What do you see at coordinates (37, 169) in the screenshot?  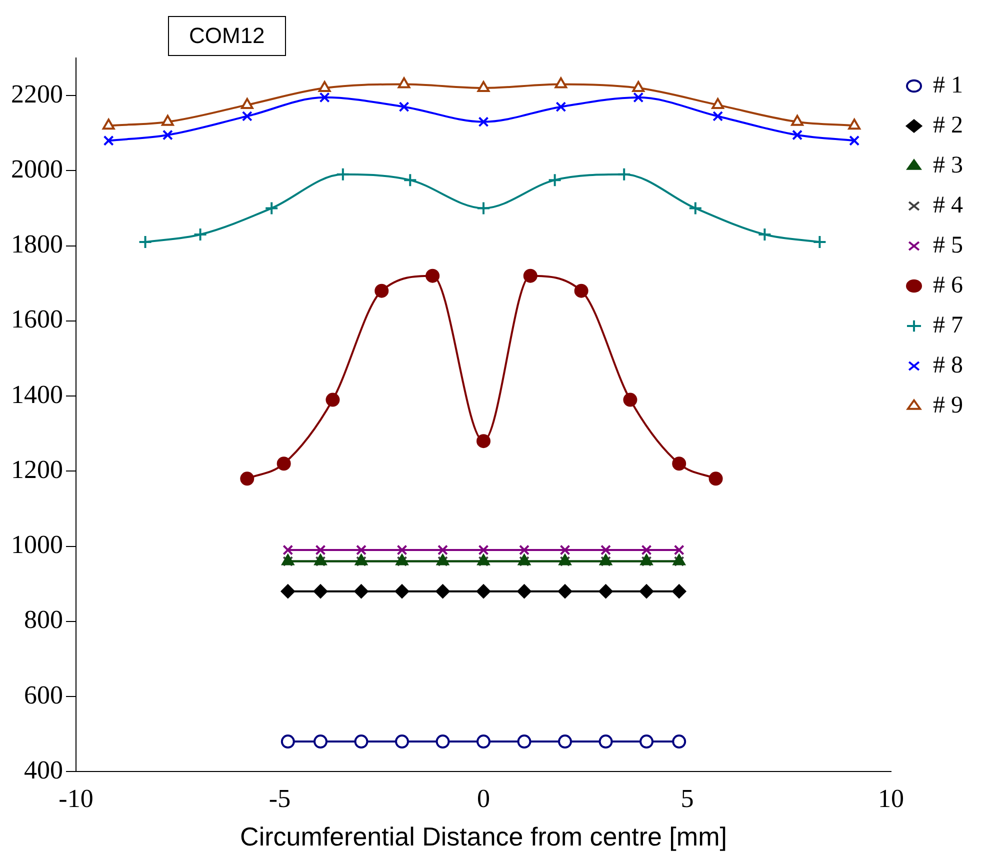 I see `y-tick-label: 2000` at bounding box center [37, 169].